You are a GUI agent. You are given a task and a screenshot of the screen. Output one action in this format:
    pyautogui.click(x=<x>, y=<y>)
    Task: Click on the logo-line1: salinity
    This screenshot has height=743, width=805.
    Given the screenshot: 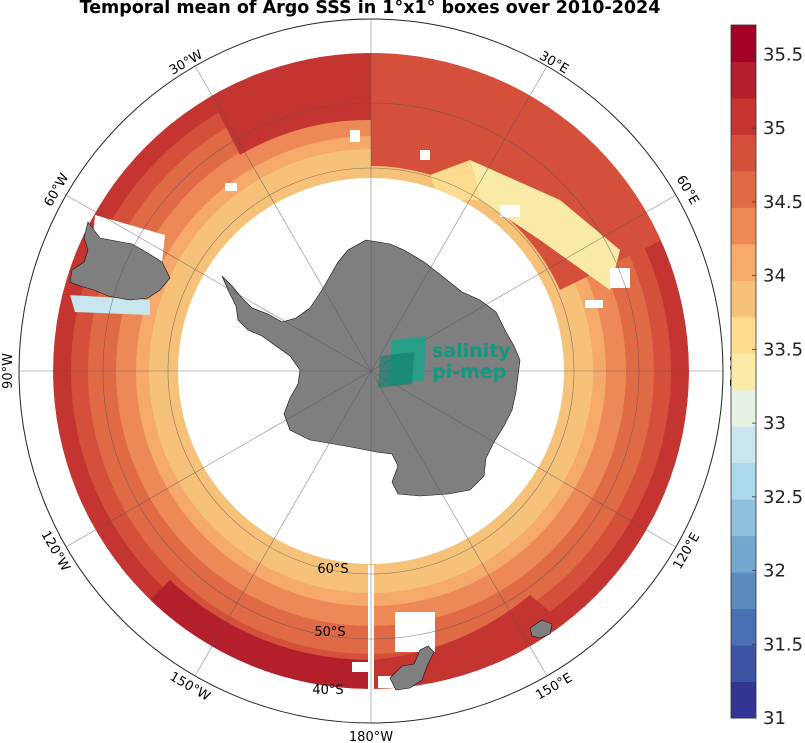 What is the action you would take?
    pyautogui.click(x=471, y=351)
    